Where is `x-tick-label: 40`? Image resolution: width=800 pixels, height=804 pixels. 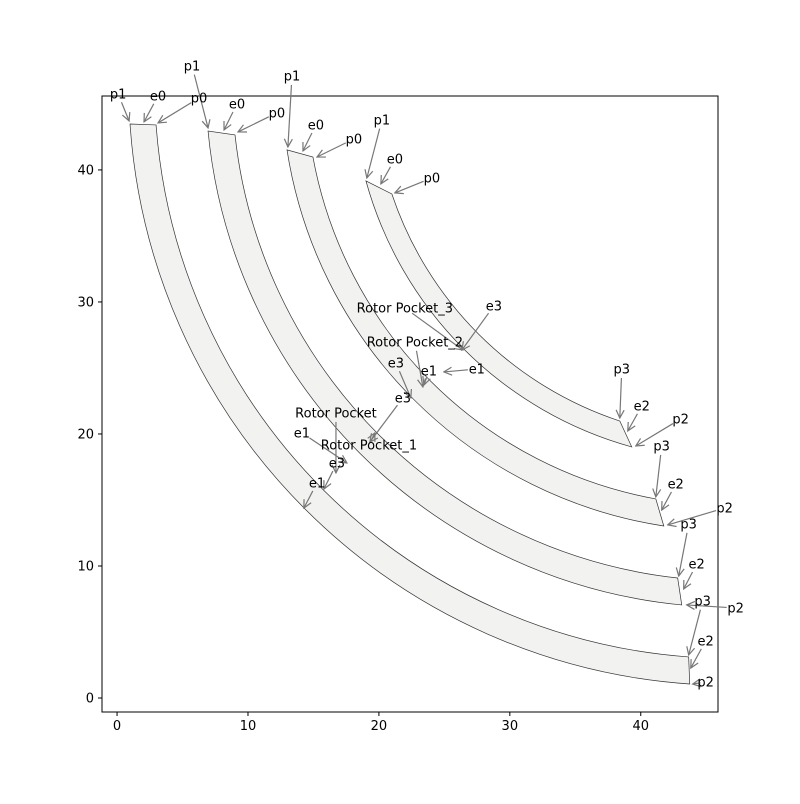 x-tick-label: 40 is located at coordinates (640, 726).